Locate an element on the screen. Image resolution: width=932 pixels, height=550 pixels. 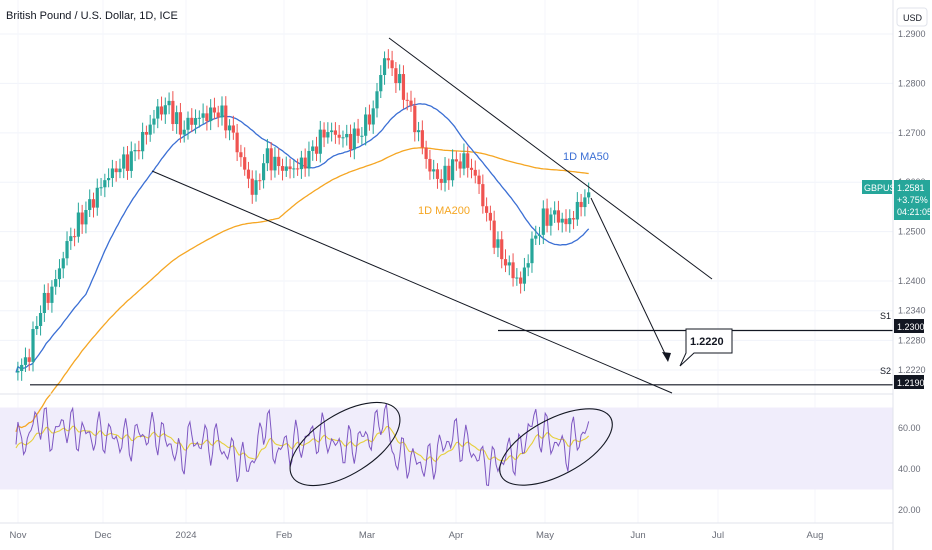
rsi-band is located at coordinates (446, 448).